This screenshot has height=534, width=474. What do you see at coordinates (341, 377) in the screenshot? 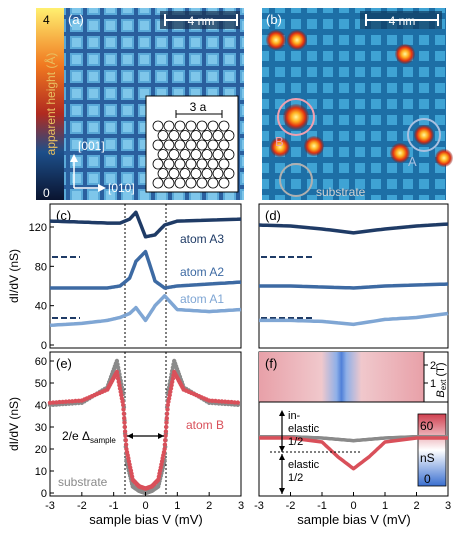
I see `field-map` at bounding box center [341, 377].